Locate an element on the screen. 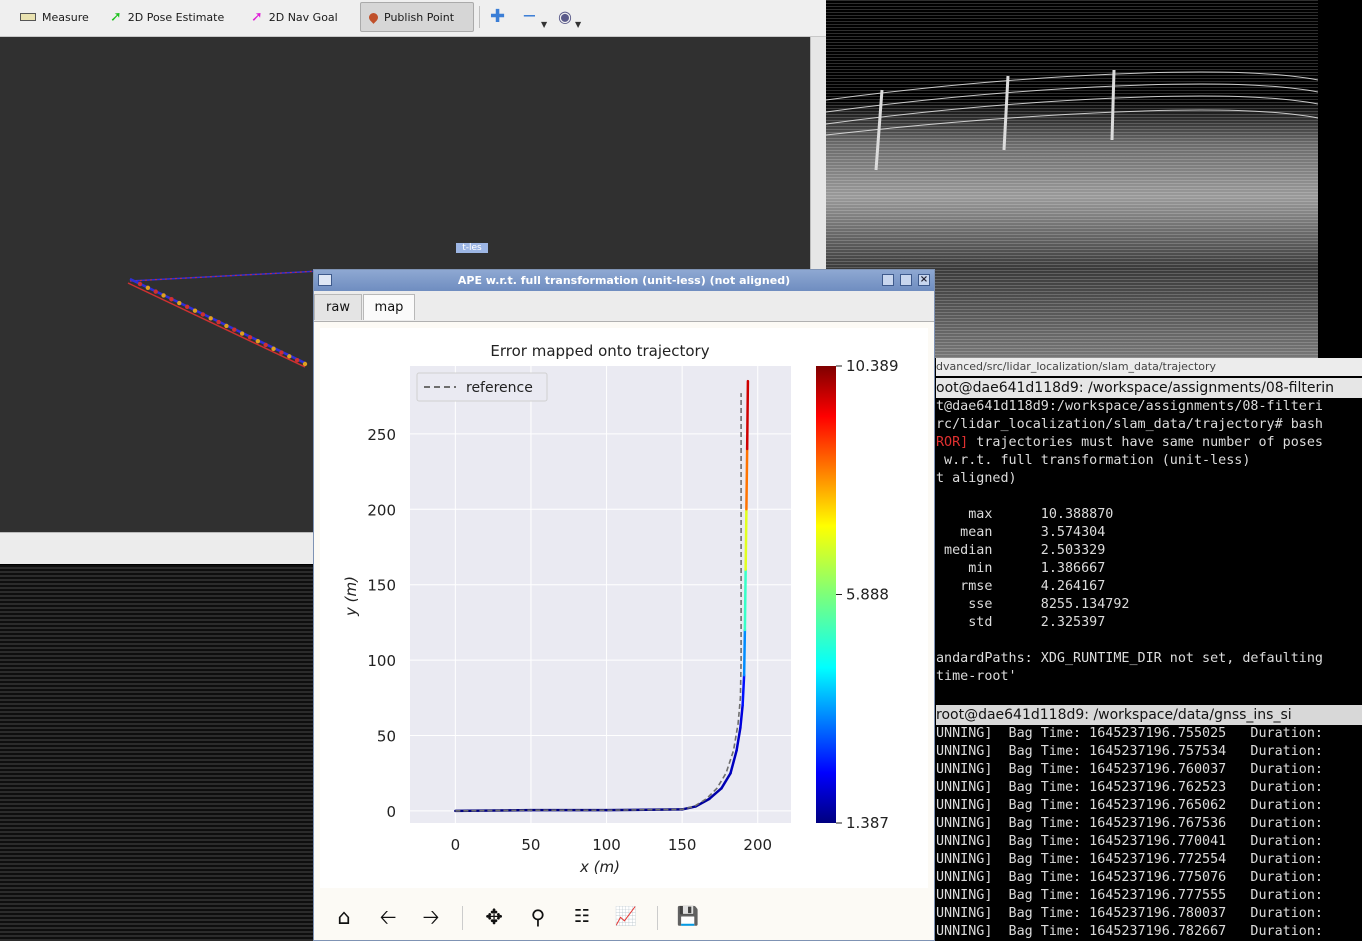  minimize-icon is located at coordinates (888, 280).